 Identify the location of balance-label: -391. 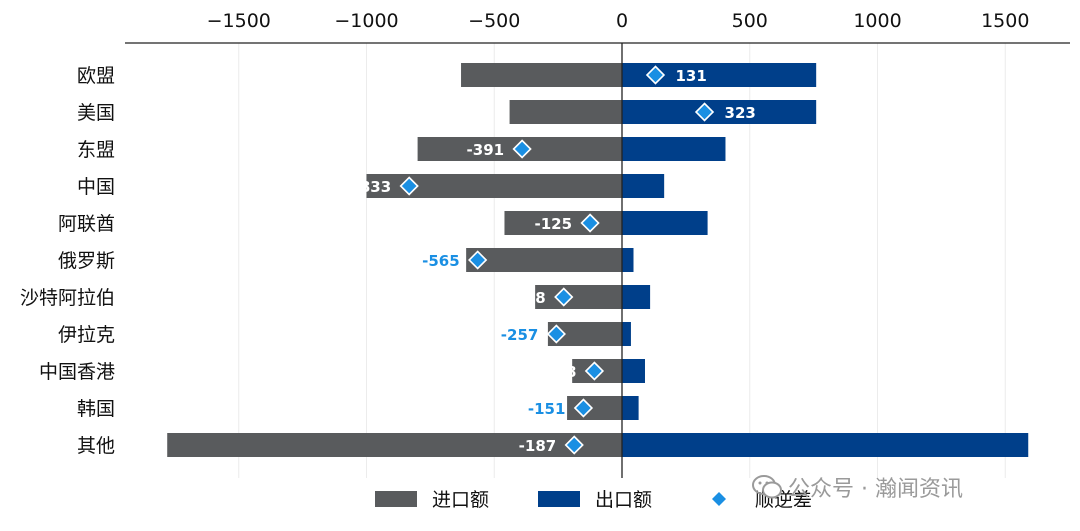
(486, 150).